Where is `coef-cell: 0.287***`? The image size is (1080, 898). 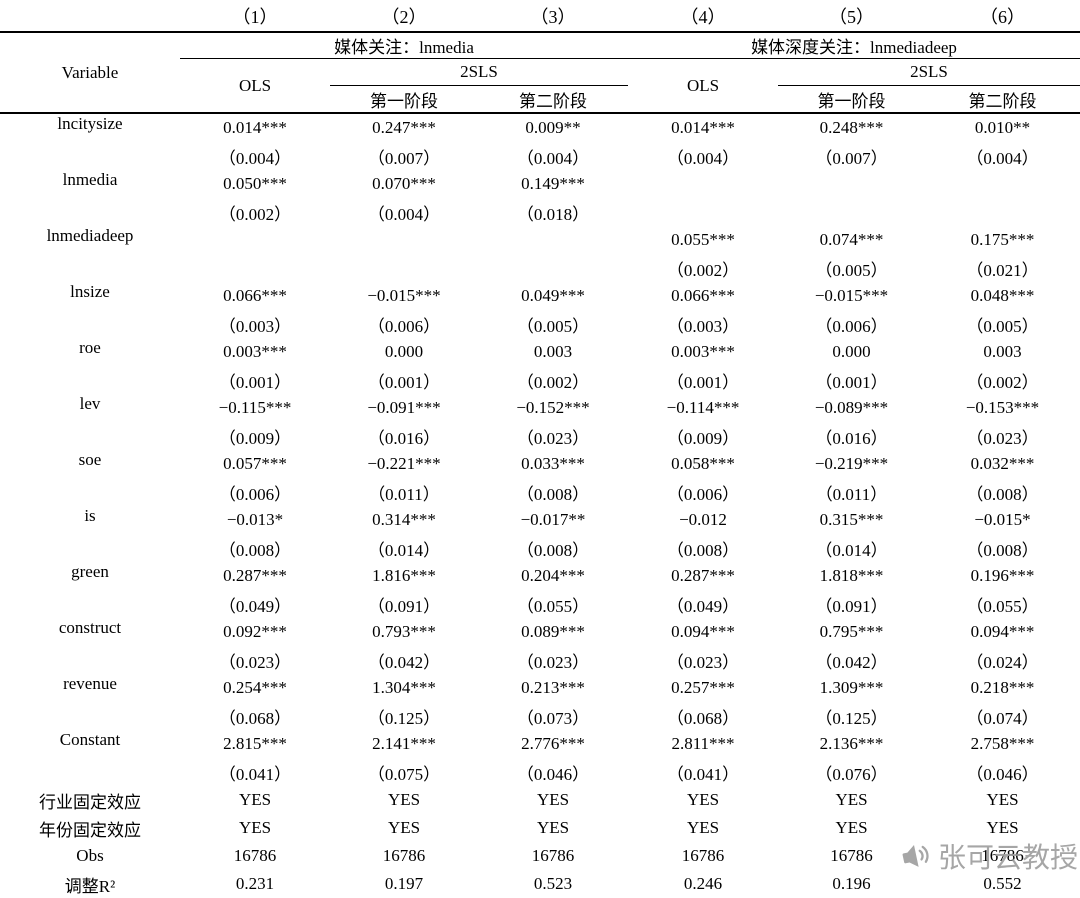 coef-cell: 0.287*** is located at coordinates (703, 575).